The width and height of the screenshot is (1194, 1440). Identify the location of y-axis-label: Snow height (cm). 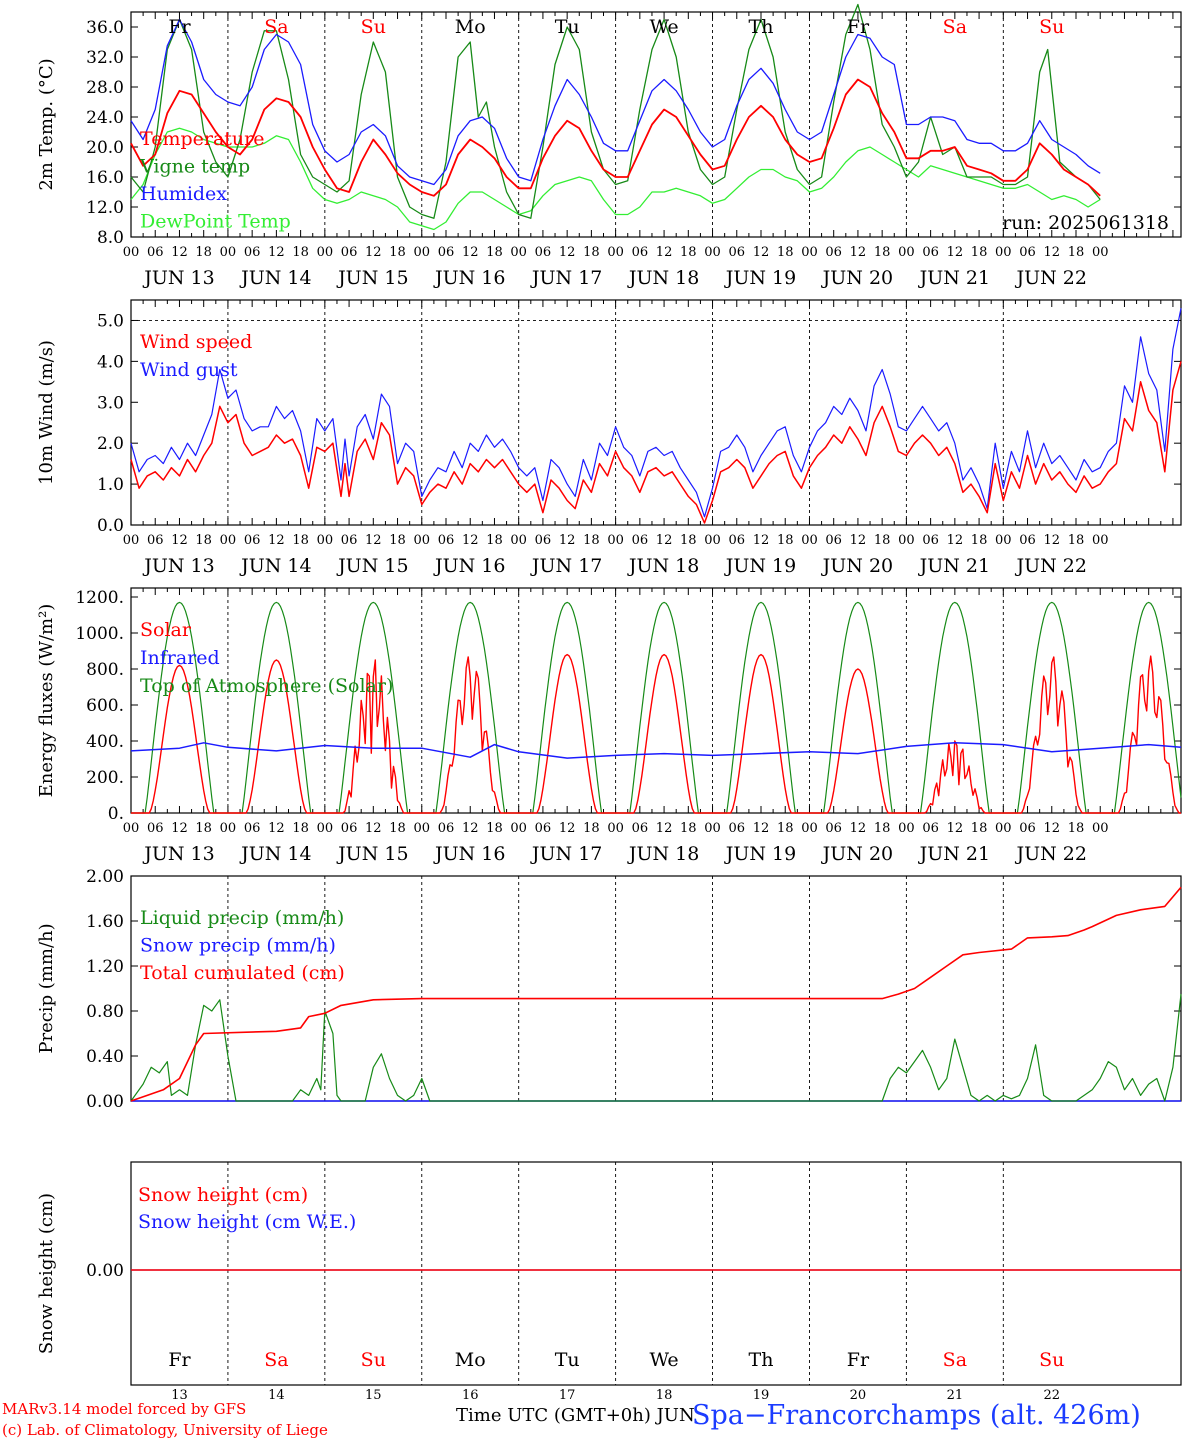
(46, 1273).